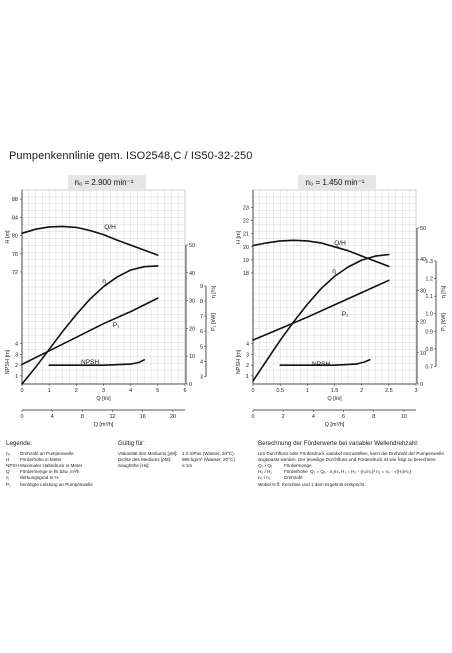  What do you see at coordinates (429, 262) in the screenshot?
I see `p-tick-label: 1.3` at bounding box center [429, 262].